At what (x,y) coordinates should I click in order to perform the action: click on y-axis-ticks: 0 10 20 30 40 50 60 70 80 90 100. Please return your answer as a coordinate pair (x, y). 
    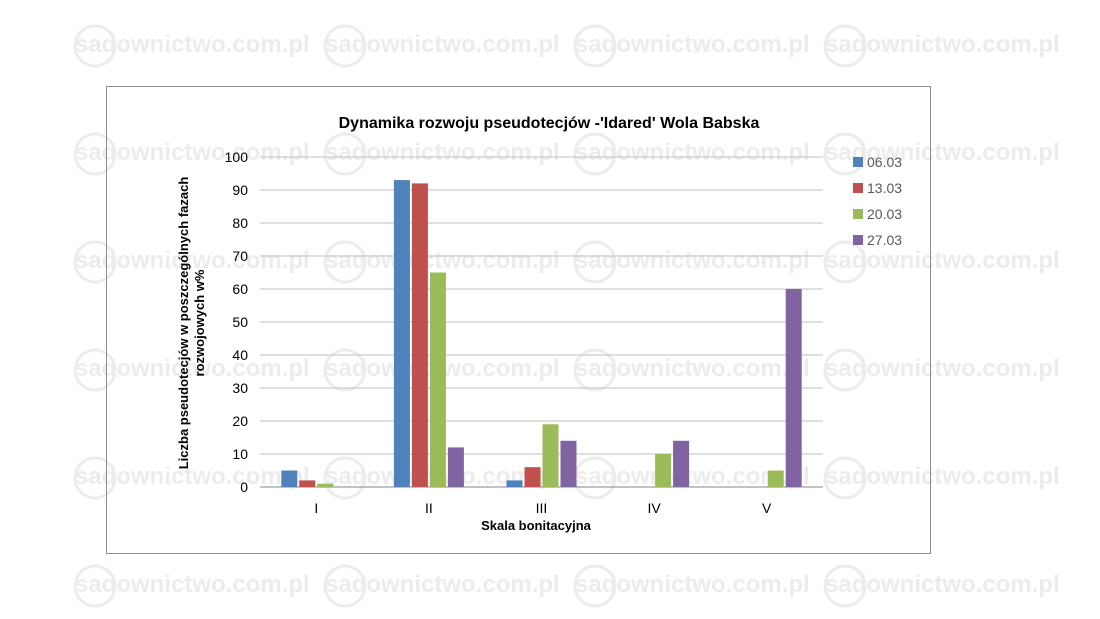
    Looking at the image, I should click on (237, 322).